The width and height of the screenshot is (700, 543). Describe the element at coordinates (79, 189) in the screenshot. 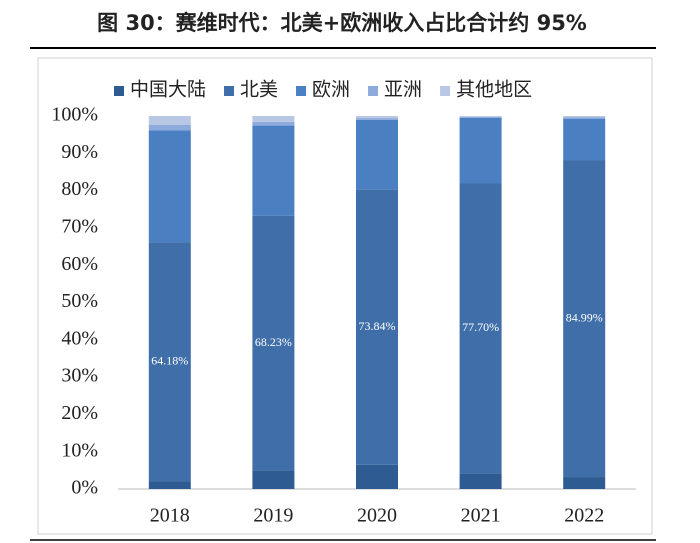

I see `y-tick-label: 80%` at that location.